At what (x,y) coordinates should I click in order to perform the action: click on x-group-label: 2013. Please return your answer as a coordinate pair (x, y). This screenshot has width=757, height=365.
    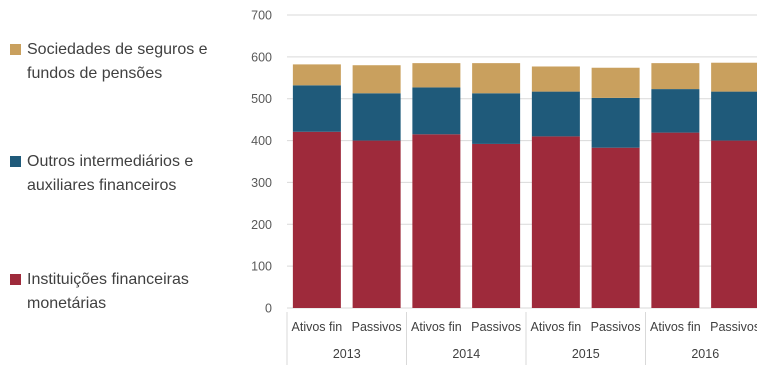
    Looking at the image, I should click on (347, 354).